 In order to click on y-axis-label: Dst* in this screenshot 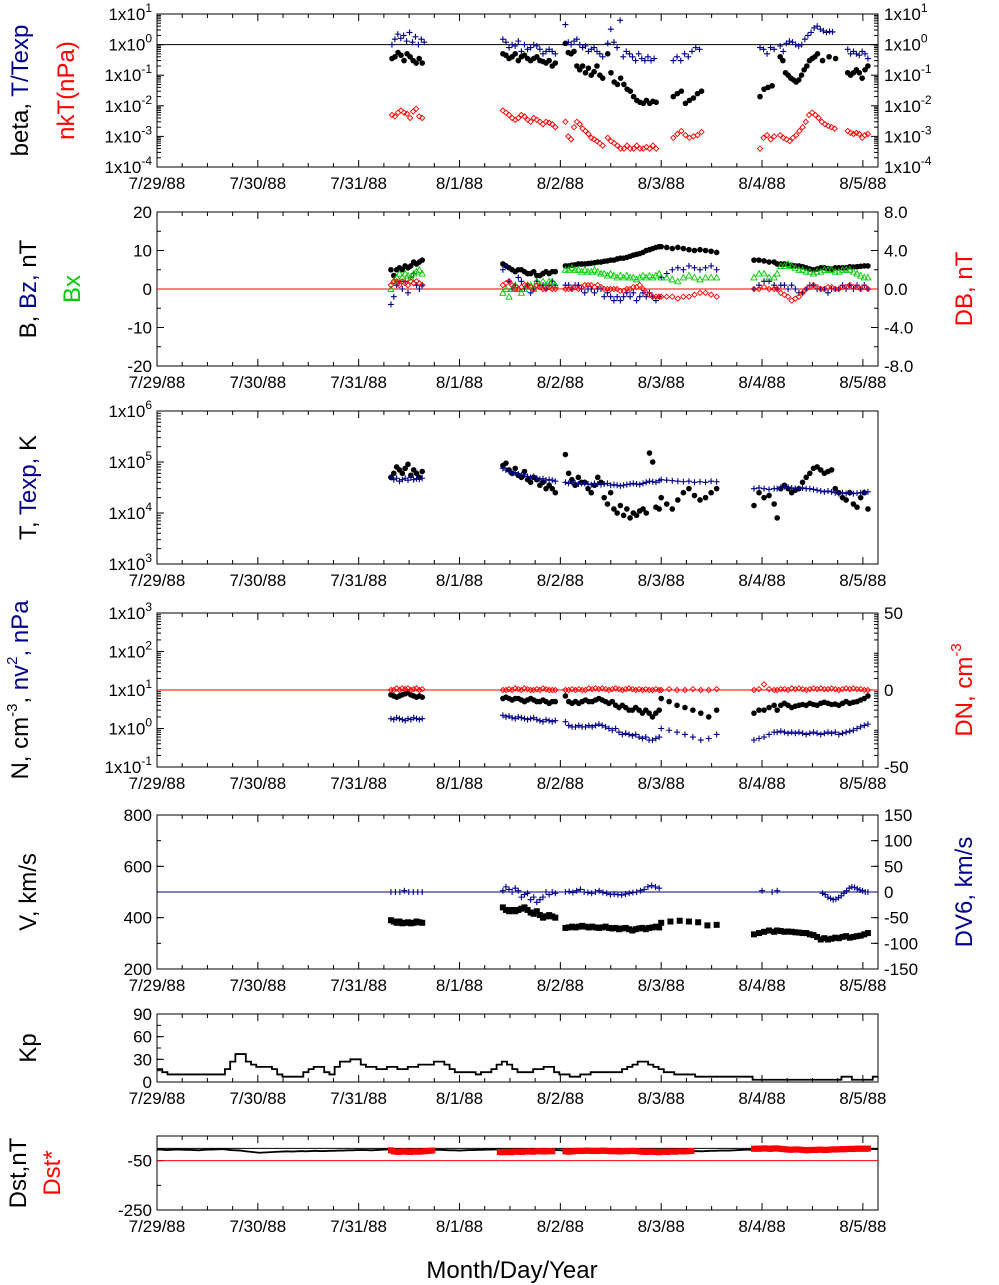, I will do `click(52, 1172)`.